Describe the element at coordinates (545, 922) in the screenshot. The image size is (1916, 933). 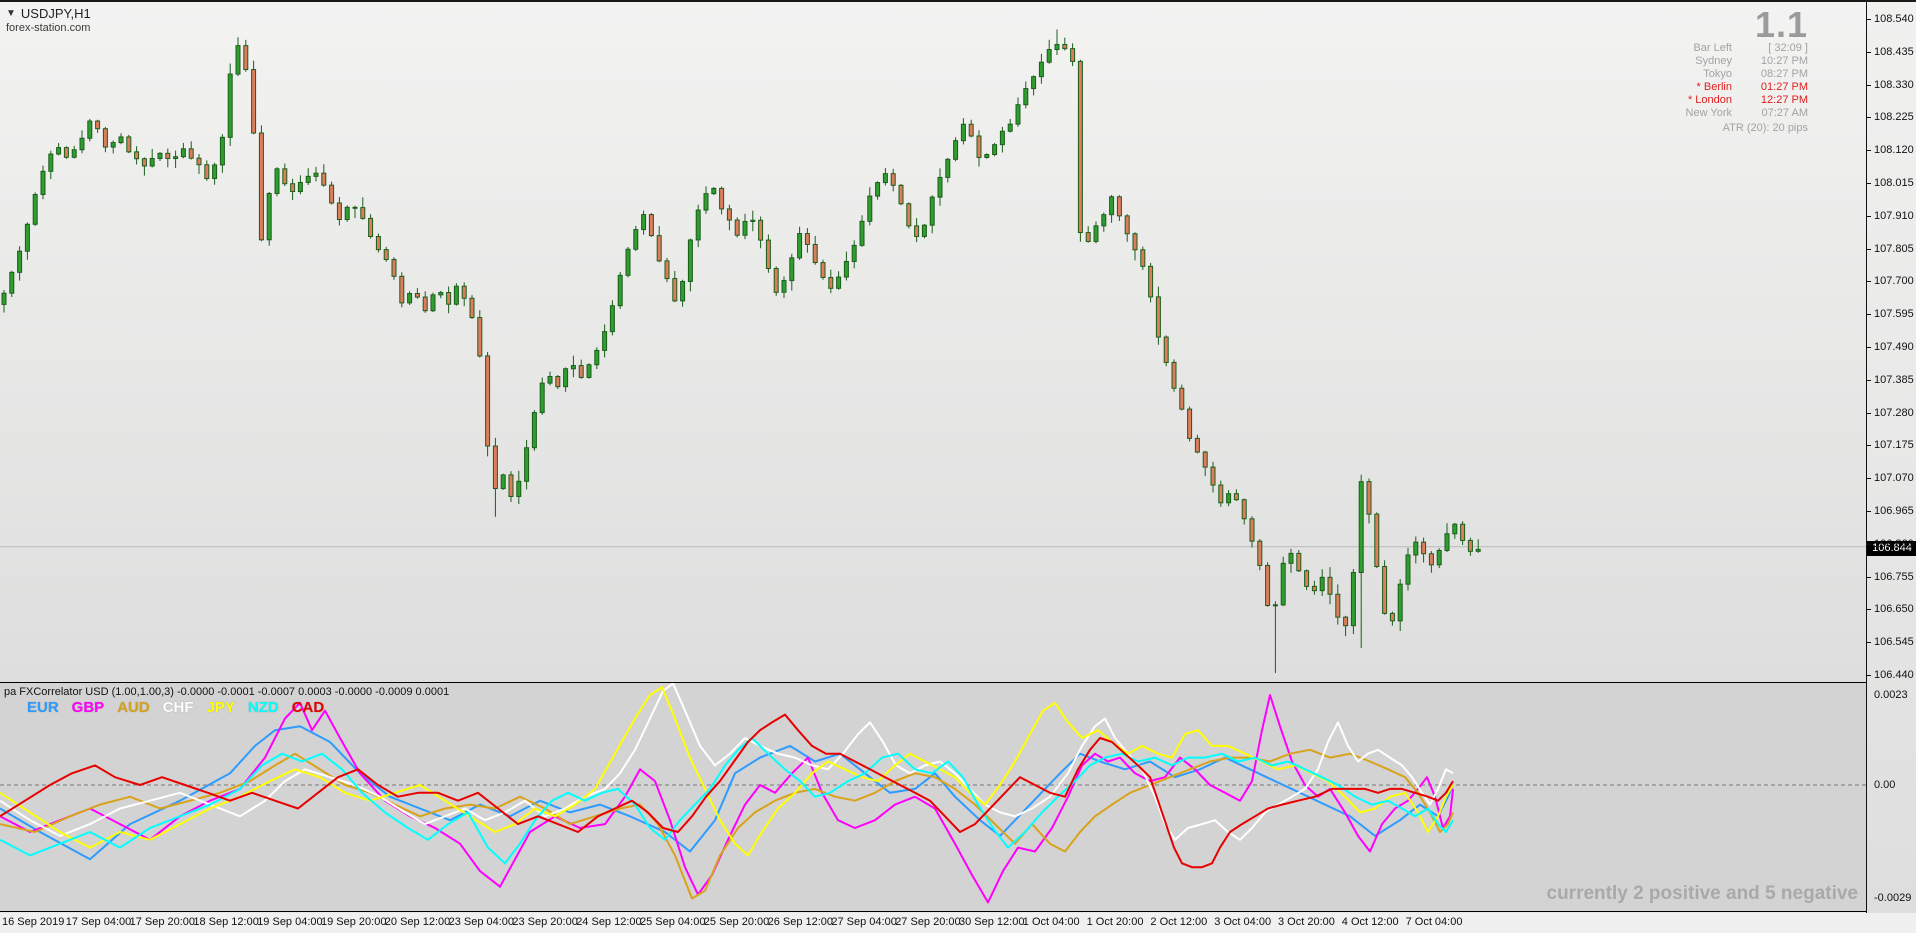
I see `time-axis-label: 23 Sep 20:00` at that location.